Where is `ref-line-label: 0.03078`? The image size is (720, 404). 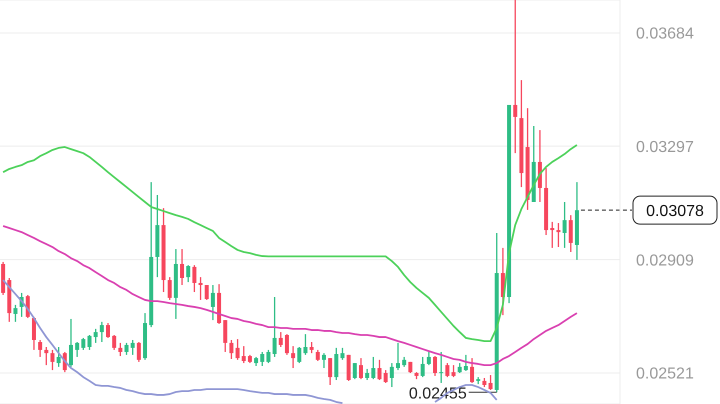
ref-line-label: 0.03078 is located at coordinates (675, 211).